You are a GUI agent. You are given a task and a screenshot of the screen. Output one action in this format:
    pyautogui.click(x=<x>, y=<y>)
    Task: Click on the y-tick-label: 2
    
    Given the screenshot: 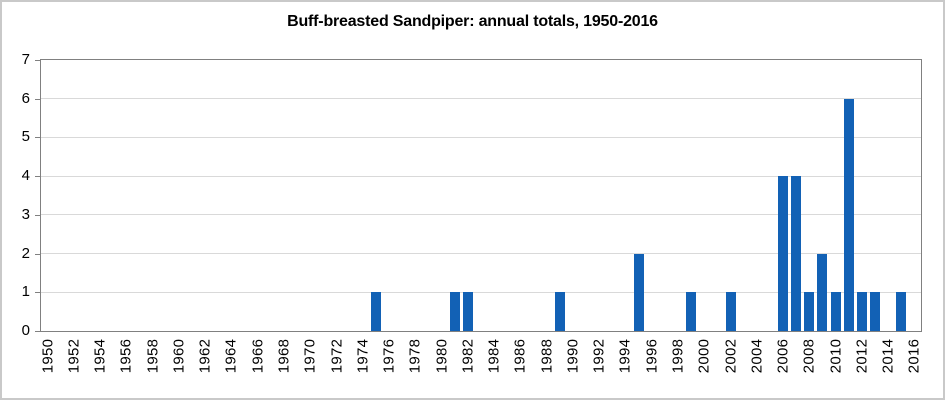 What is the action you would take?
    pyautogui.click(x=25, y=253)
    